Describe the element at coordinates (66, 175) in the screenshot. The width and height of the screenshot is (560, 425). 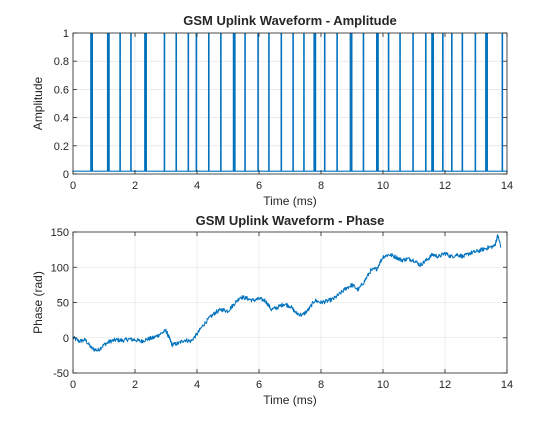
I see `amplitude-ytick-label: 0` at that location.